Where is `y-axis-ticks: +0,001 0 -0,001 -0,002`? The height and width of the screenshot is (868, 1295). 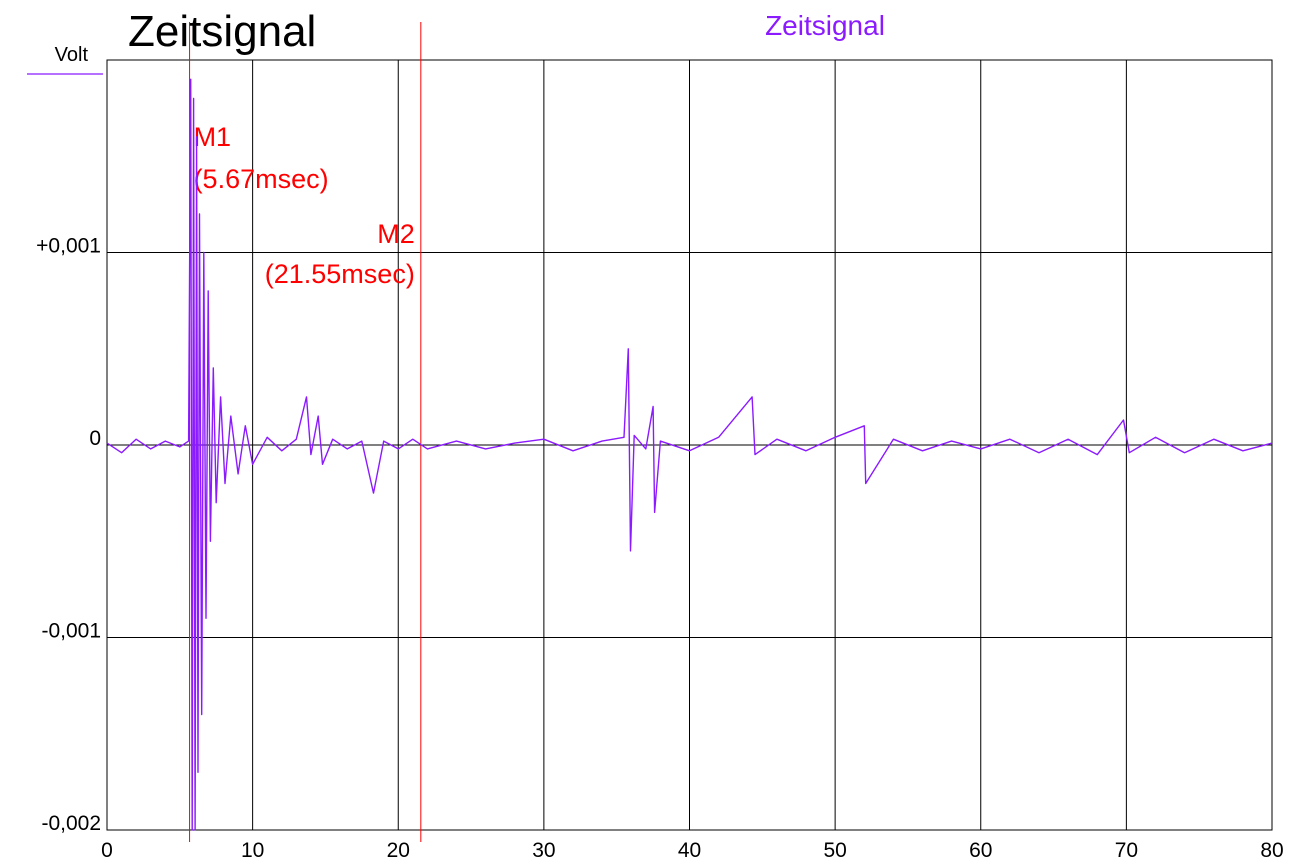
y-axis-ticks: +0,001 0 -0,001 -0,002 is located at coordinates (68, 535).